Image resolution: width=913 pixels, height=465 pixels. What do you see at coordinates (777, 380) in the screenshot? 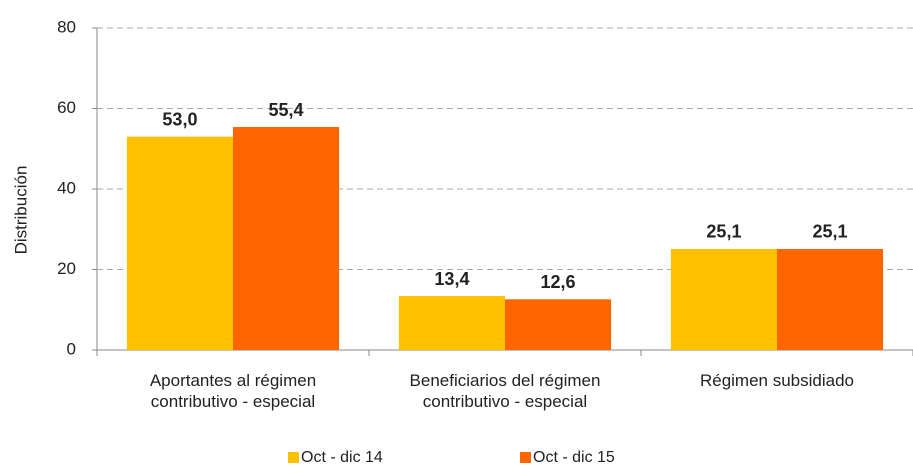
I see `x-tick-label: Régimen subsidiado` at bounding box center [777, 380].